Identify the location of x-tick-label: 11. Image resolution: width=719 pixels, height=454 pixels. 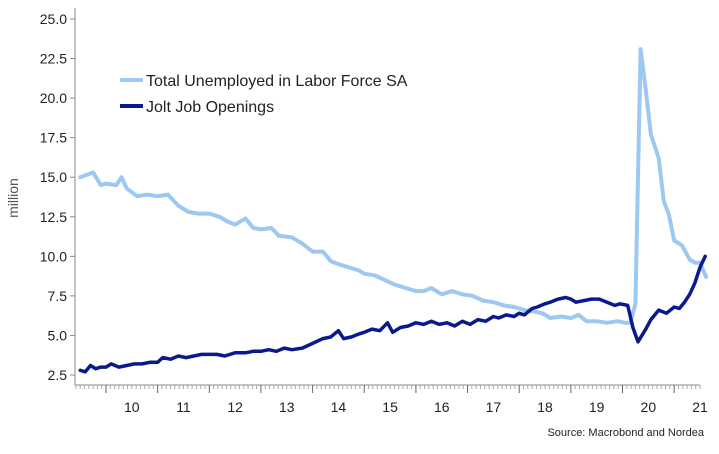
(183, 407).